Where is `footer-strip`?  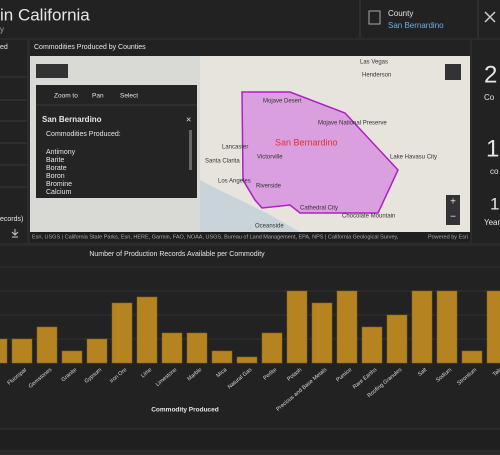
footer-strip is located at coordinates (250, 440).